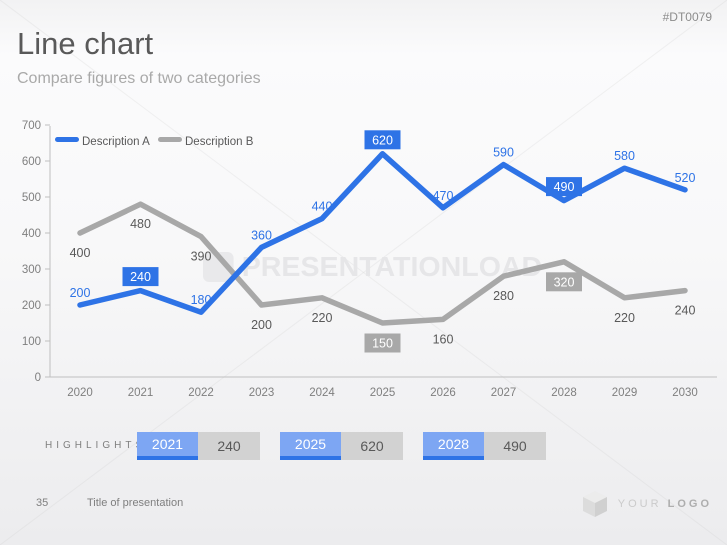 This screenshot has width=727, height=545. I want to click on legend-label: Description B, so click(219, 142).